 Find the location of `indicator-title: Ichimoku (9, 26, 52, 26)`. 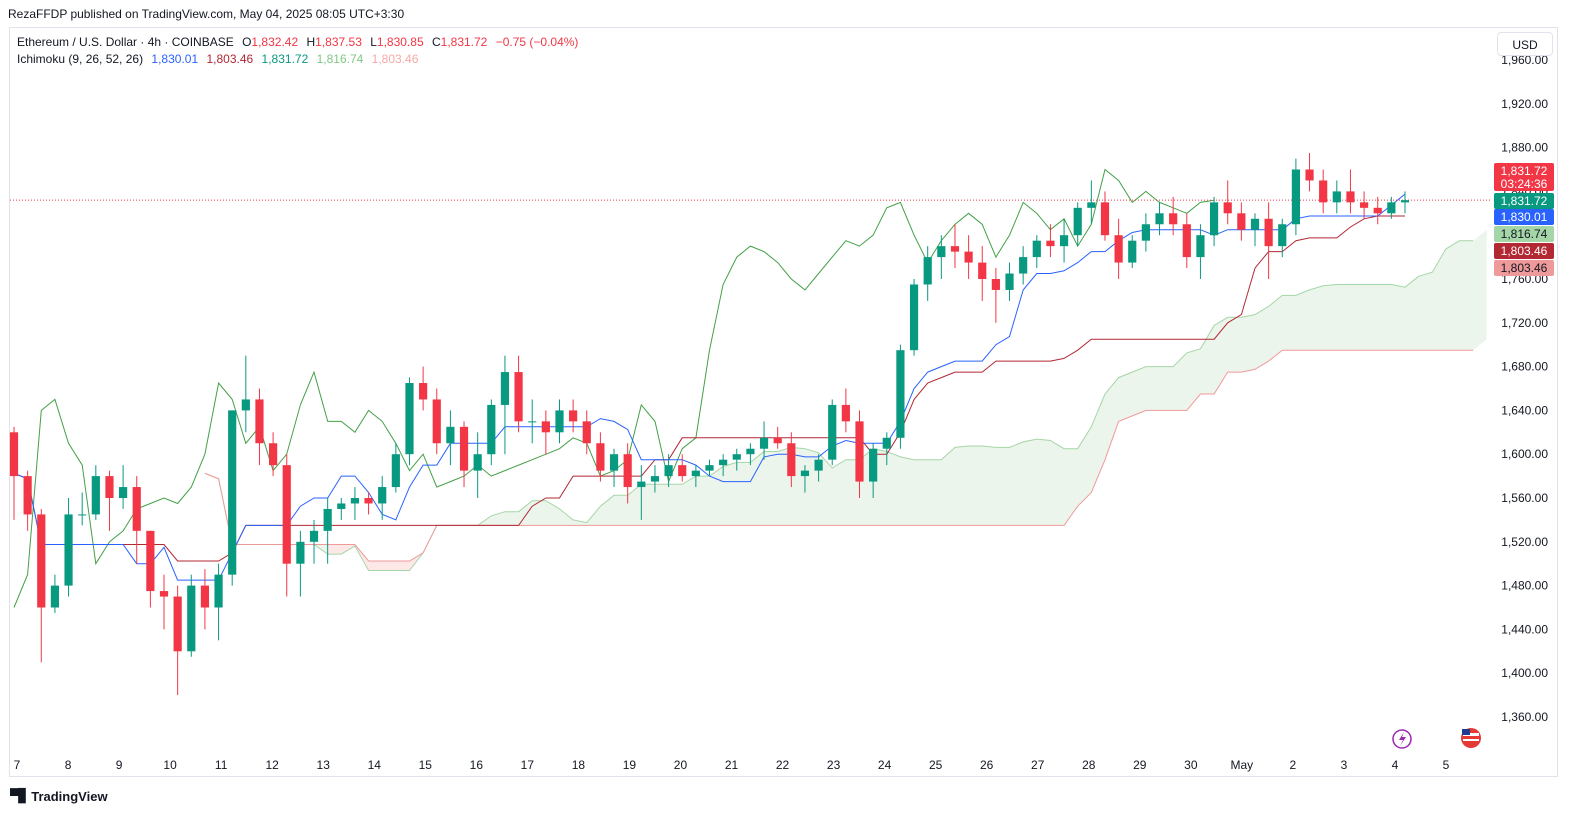

indicator-title: Ichimoku (9, 26, 52, 26) is located at coordinates (80, 59).